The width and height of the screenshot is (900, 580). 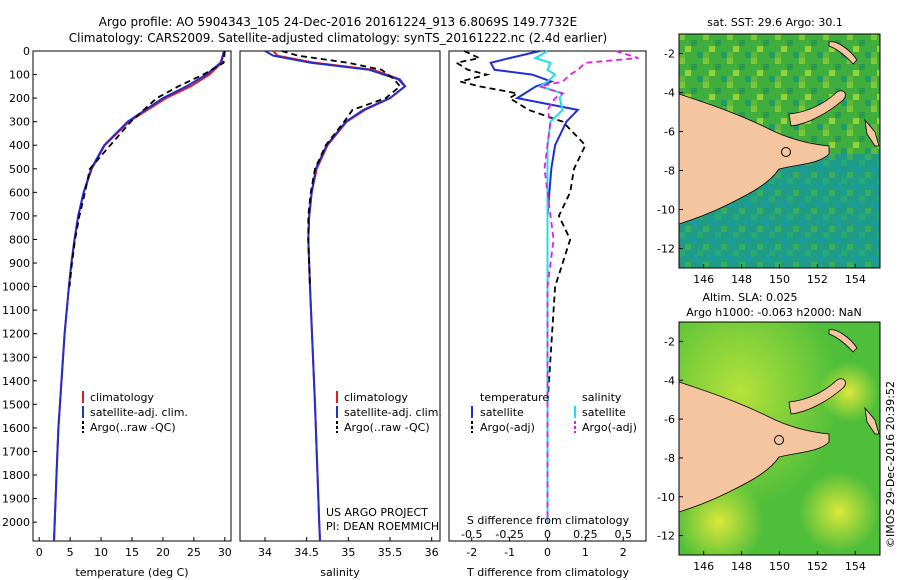 What do you see at coordinates (147, 168) in the screenshot?
I see `temperature-argo-line` at bounding box center [147, 168].